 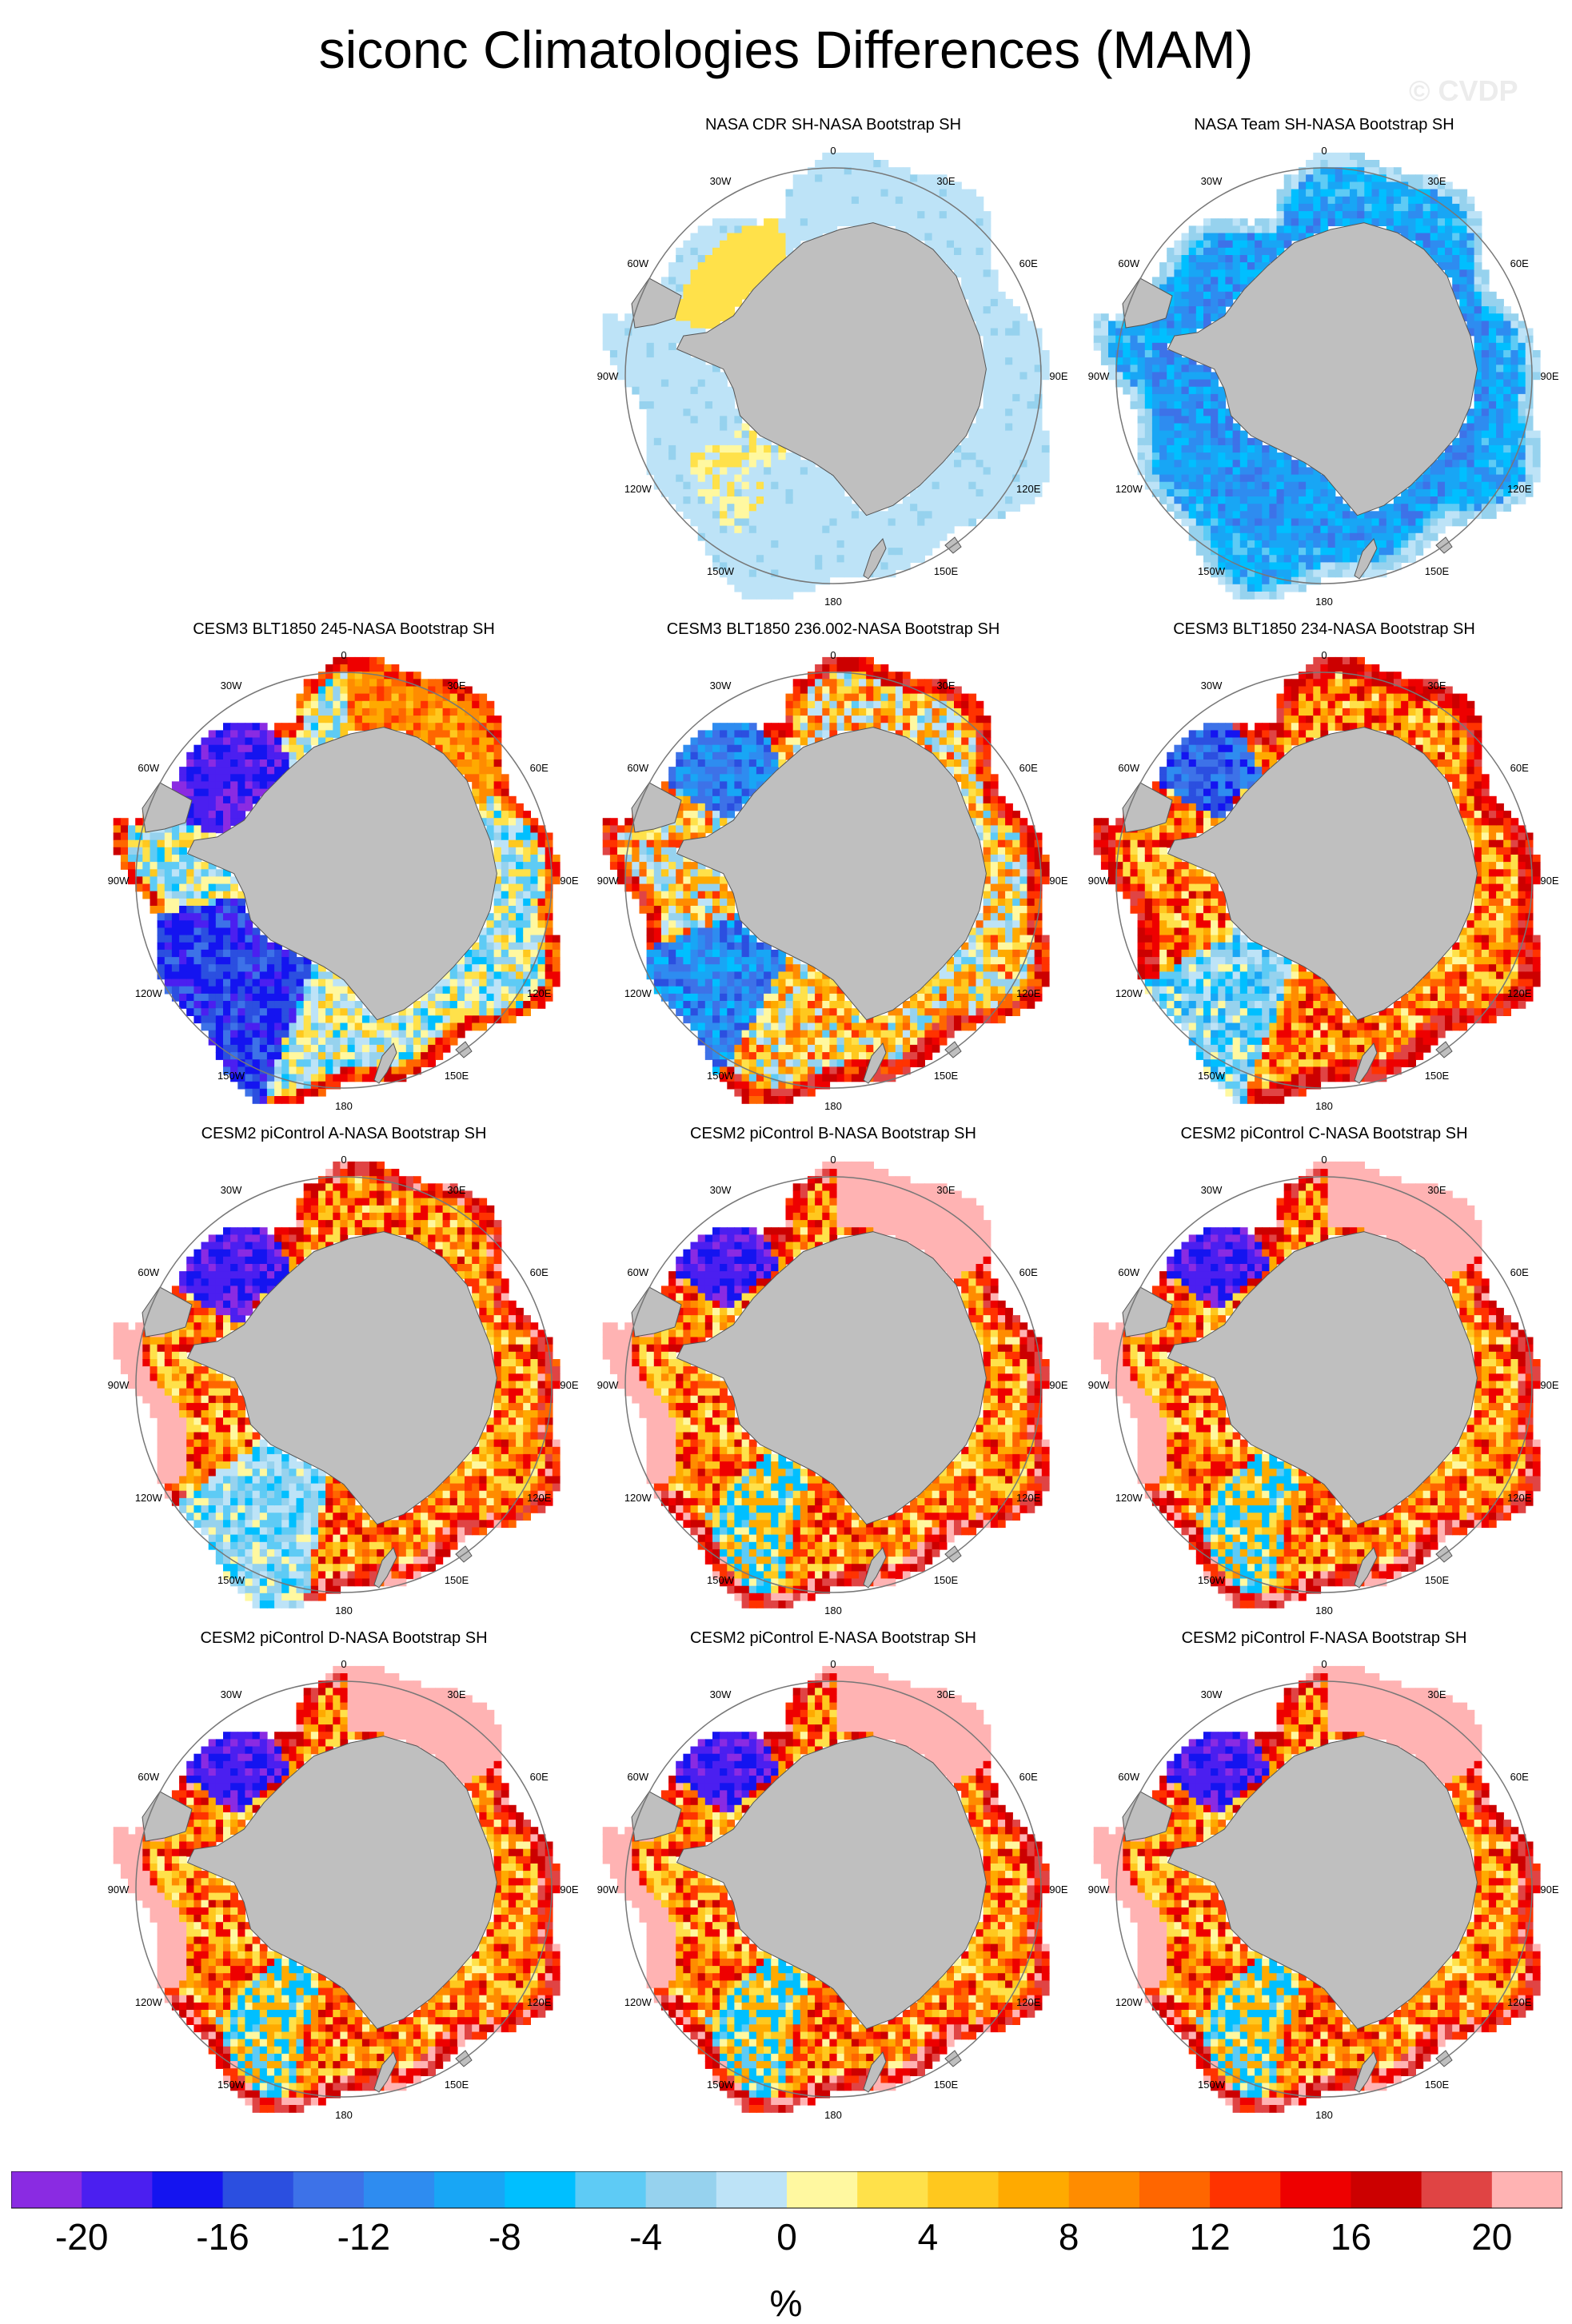 What do you see at coordinates (833, 630) in the screenshot?
I see `panel-title: CESM3 BLT1850 236.002-NASA Bootstrap SH` at bounding box center [833, 630].